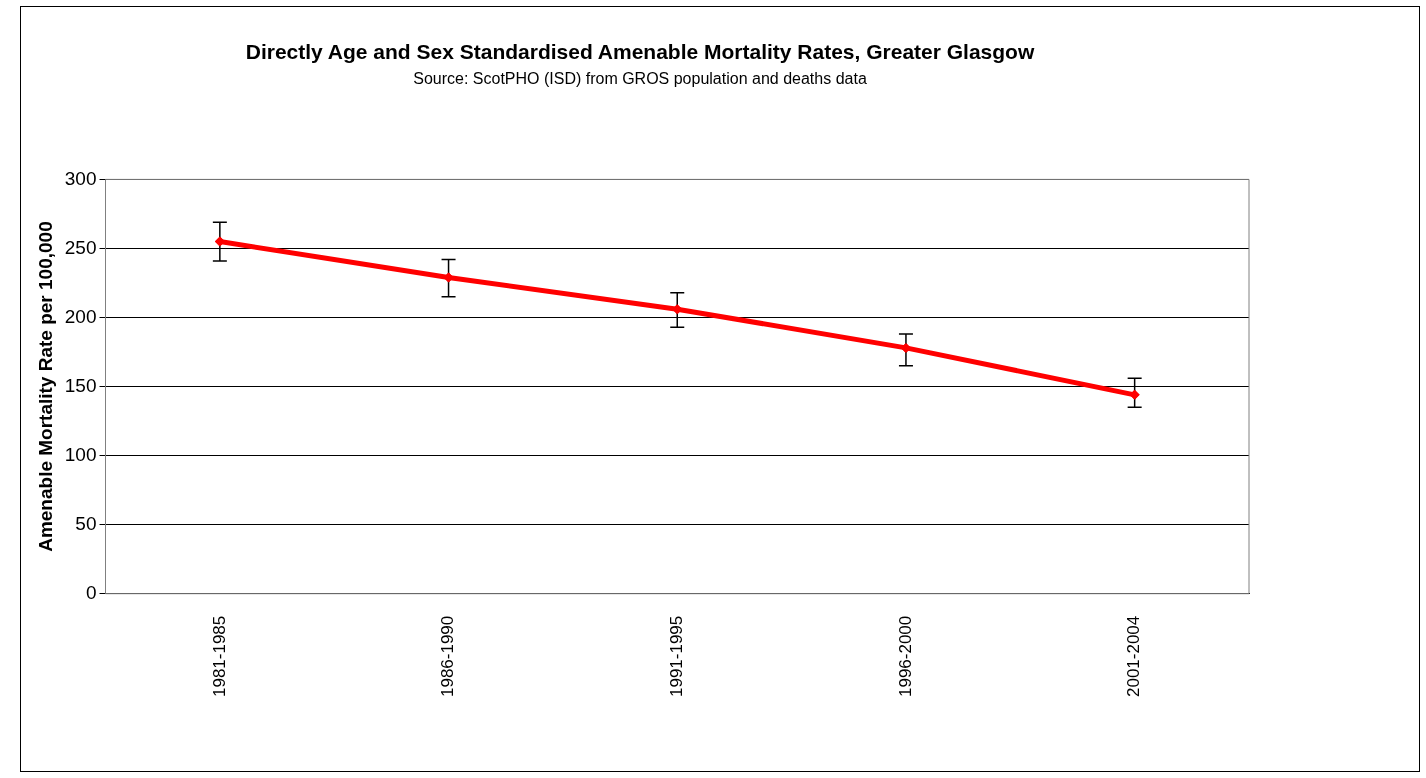 The image size is (1426, 778). What do you see at coordinates (80, 385) in the screenshot?
I see `y-tick-label: 150` at bounding box center [80, 385].